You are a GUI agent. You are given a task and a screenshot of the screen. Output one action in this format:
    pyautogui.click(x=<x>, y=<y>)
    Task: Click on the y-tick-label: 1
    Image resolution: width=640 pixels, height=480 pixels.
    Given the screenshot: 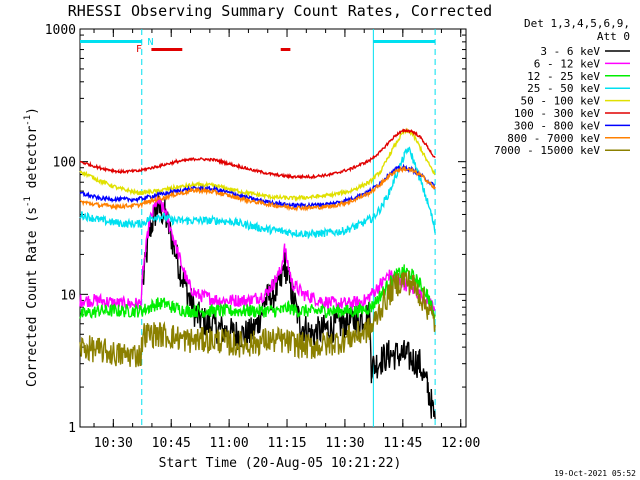 What is the action you would take?
    pyautogui.click(x=72, y=428)
    